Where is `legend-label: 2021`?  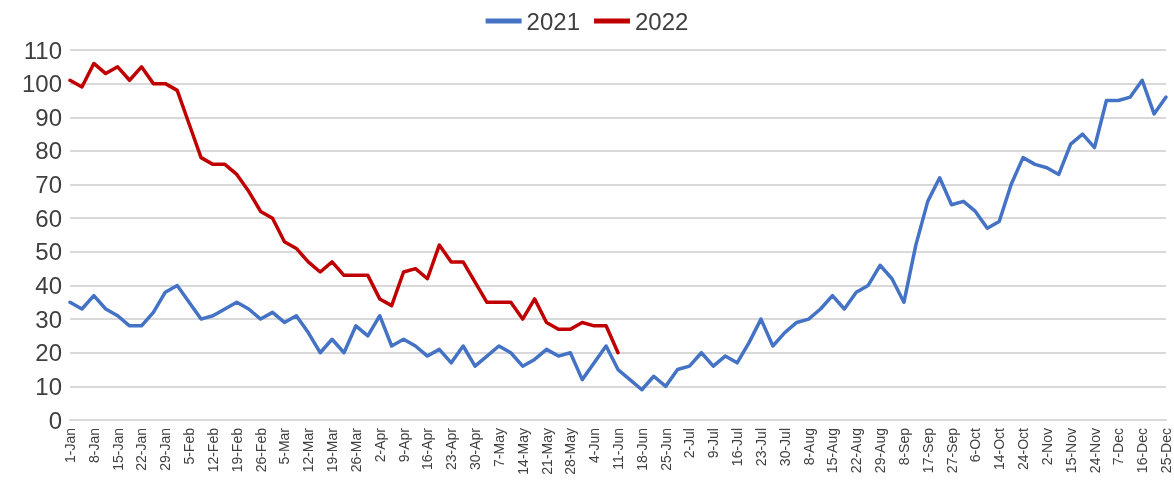 legend-label: 2021 is located at coordinates (553, 21).